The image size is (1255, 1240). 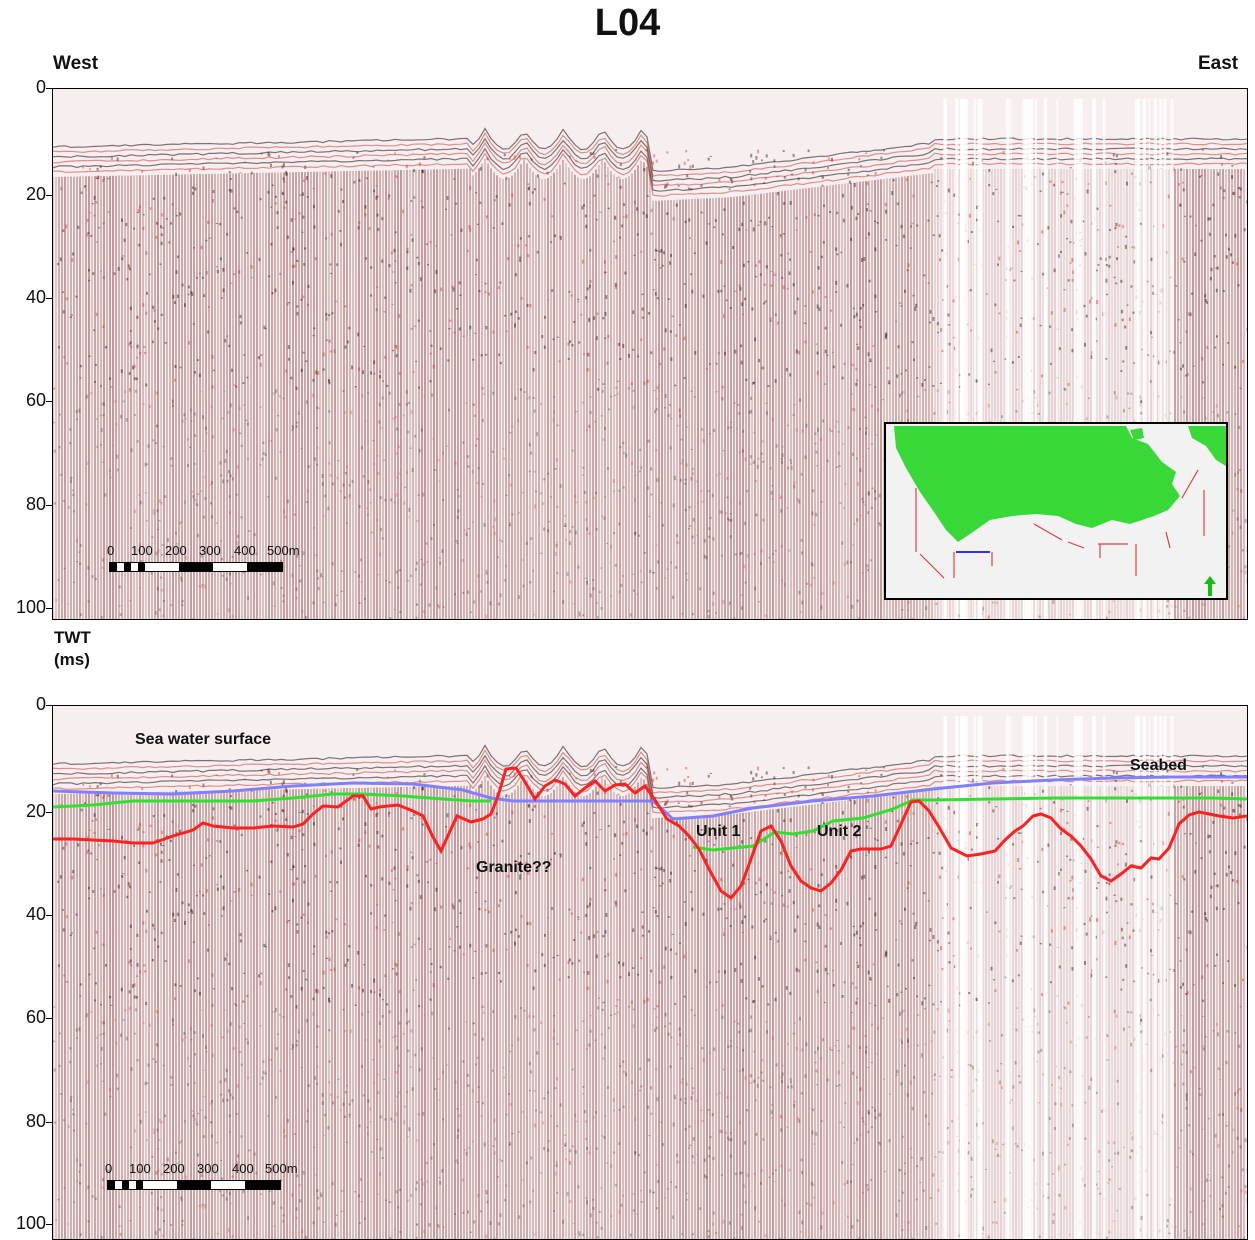 I want to click on annotation-sea-water-surface: Sea water surface, so click(x=203, y=739).